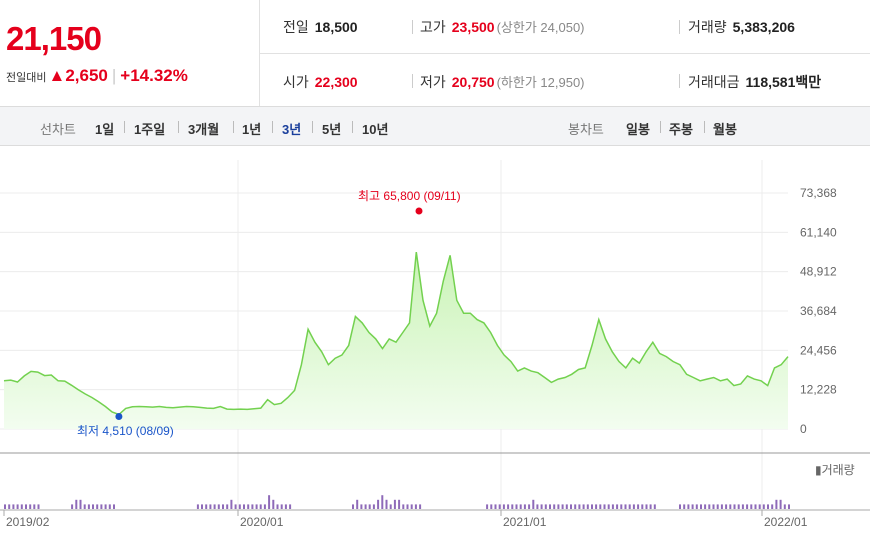  What do you see at coordinates (638, 129) in the screenshot?
I see `tab-daily: 일봉` at bounding box center [638, 129].